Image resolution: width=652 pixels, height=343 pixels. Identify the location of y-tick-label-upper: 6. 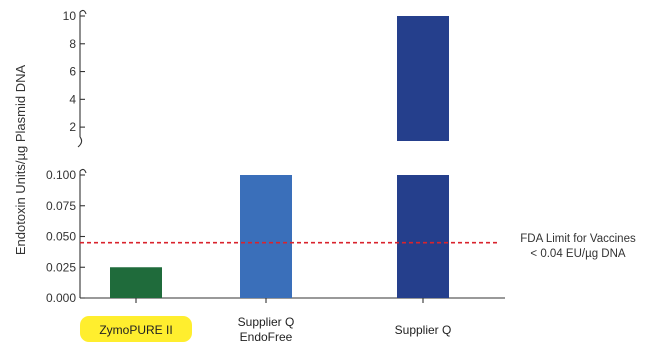
(72, 72).